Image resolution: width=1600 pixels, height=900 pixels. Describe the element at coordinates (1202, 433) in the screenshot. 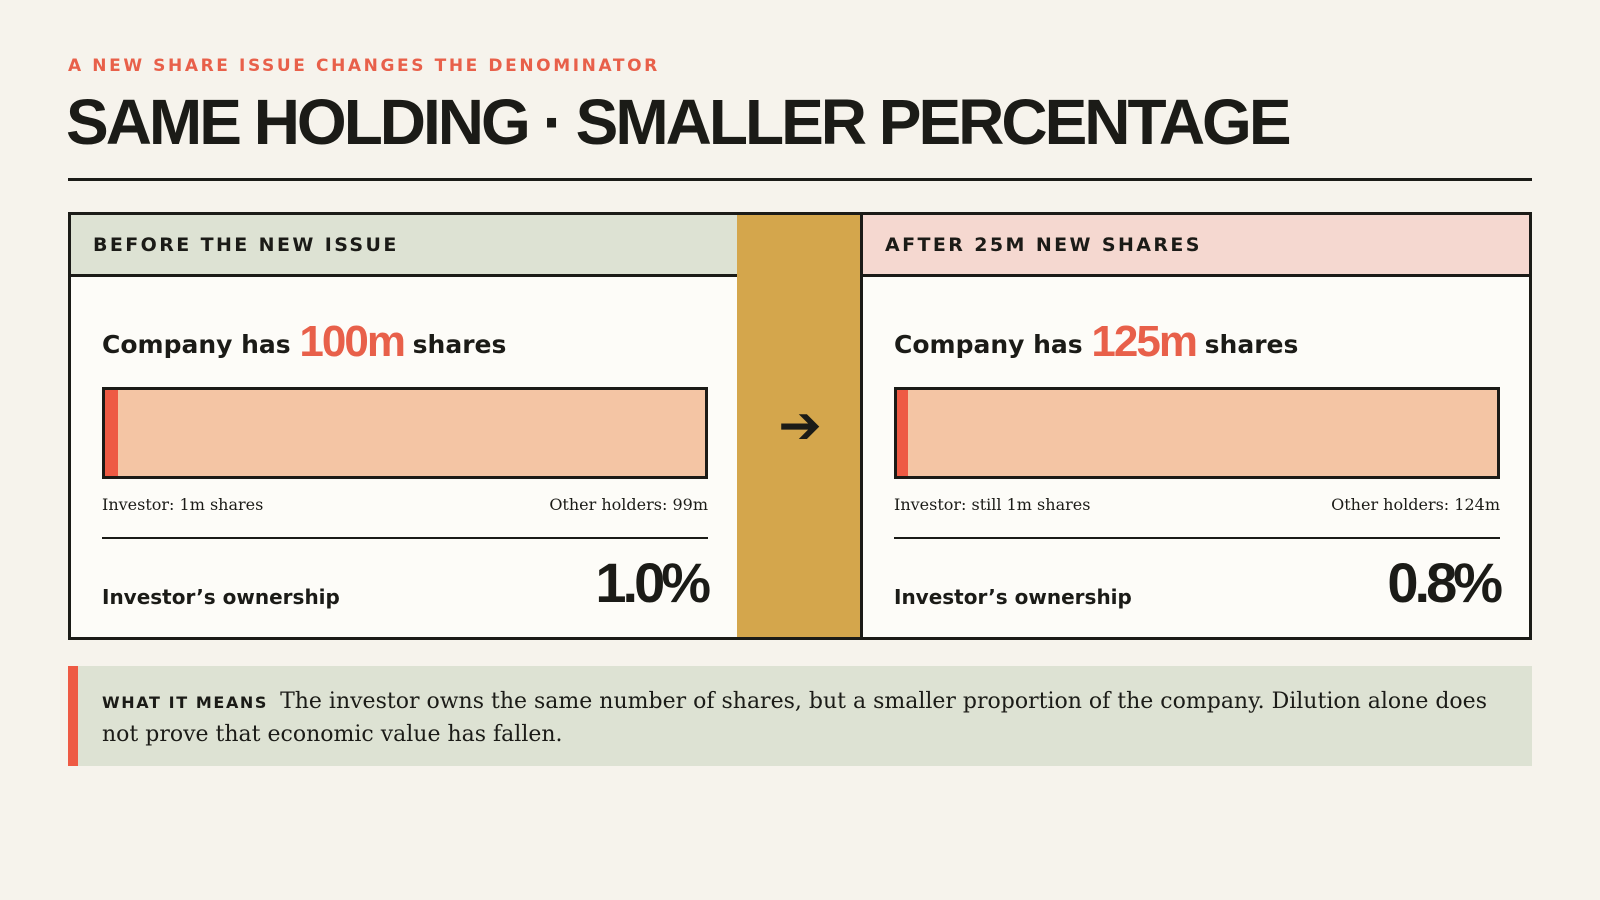

I see `after-others-segment` at that location.